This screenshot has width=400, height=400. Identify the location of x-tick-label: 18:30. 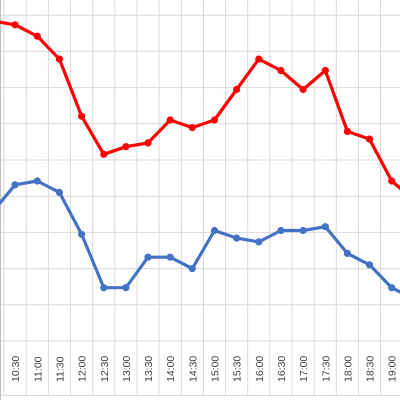
(371, 369).